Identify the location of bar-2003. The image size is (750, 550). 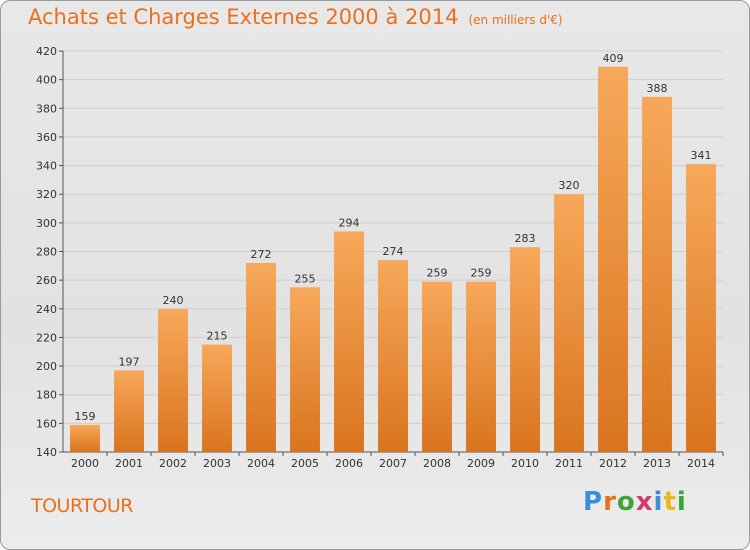
(217, 398).